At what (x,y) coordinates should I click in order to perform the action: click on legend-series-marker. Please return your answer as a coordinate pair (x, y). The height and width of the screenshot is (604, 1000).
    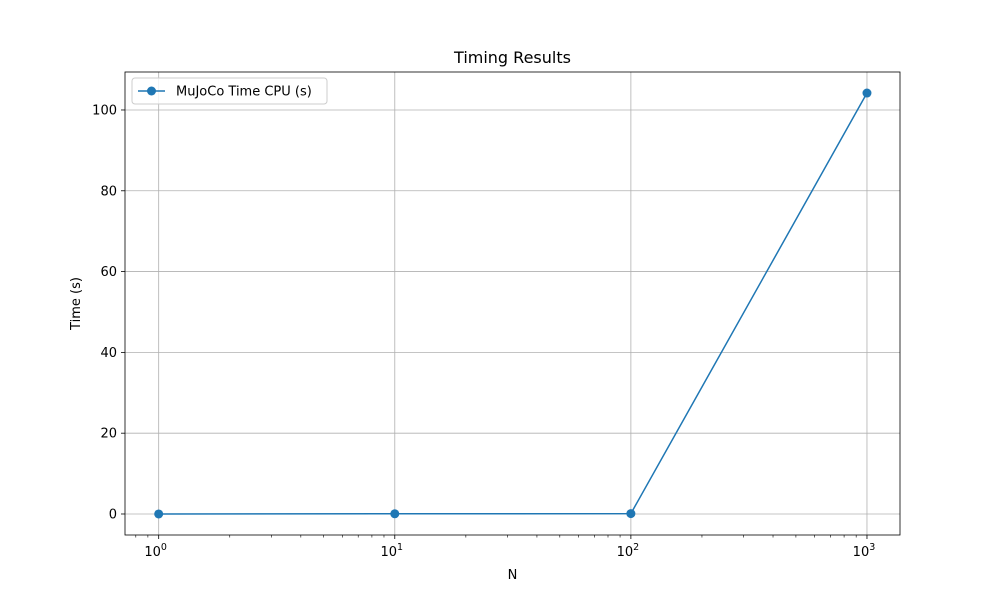
    Looking at the image, I should click on (151, 91).